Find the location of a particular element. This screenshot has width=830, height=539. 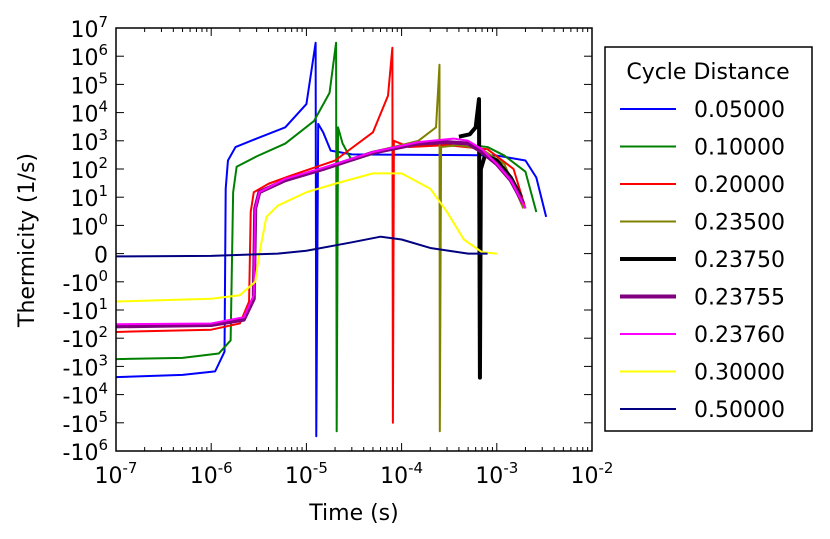

y-tick-label: -105 is located at coordinates (85, 423).